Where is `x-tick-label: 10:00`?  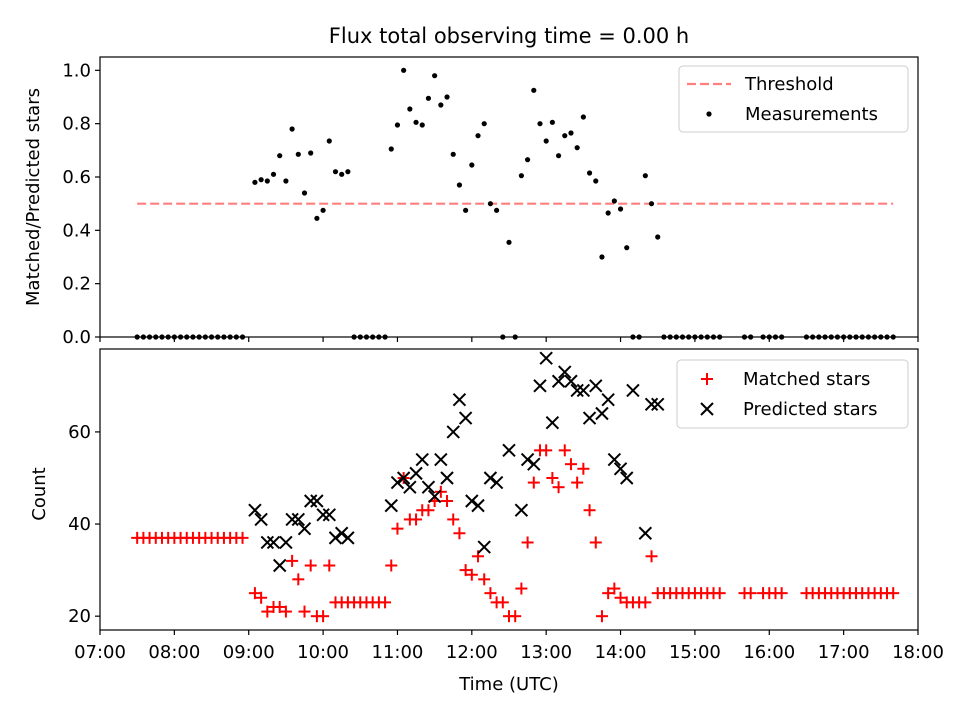 x-tick-label: 10:00 is located at coordinates (323, 652).